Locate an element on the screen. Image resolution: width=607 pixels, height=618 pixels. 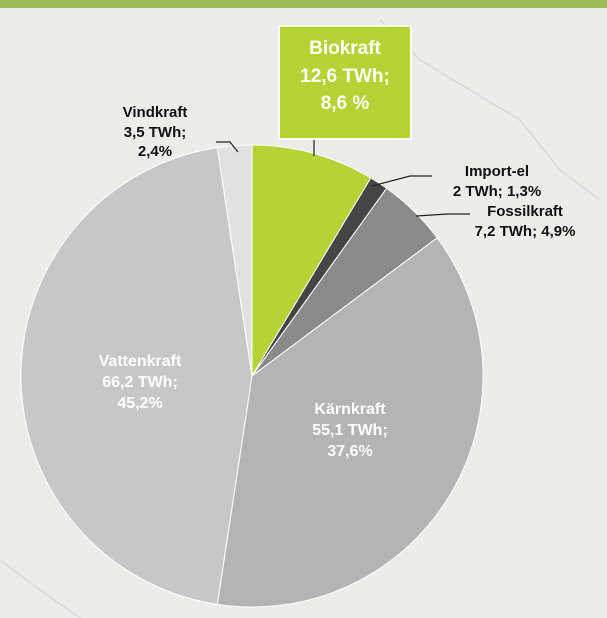
slice-label: Biokraft 12,6 TWh; 8,6 % is located at coordinates (345, 82).